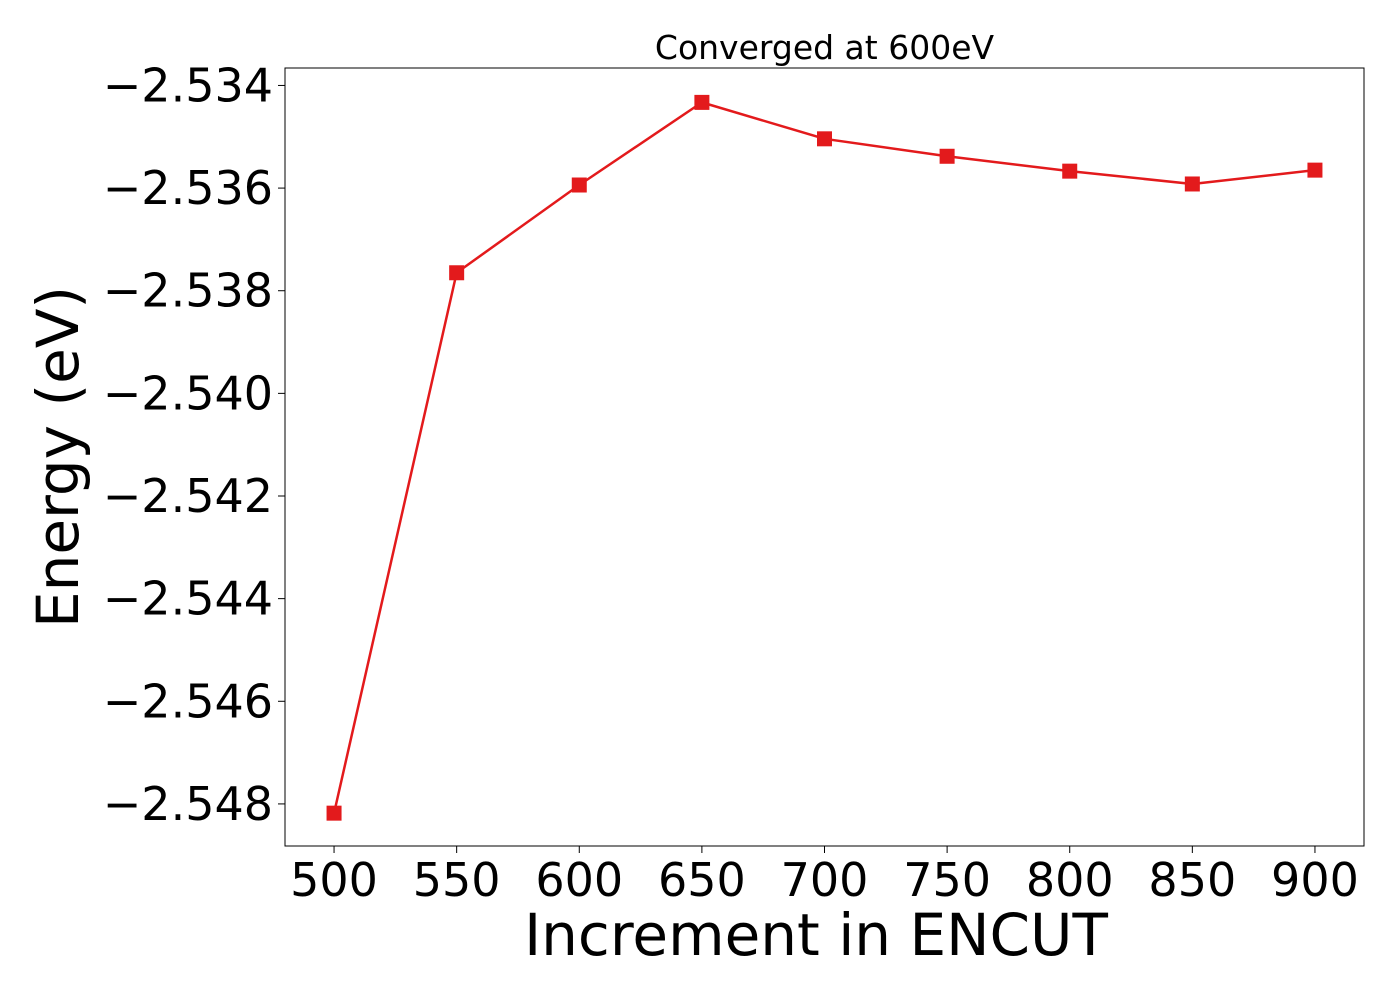  I want to click on y-tick-label: −2.538, so click(188, 291).